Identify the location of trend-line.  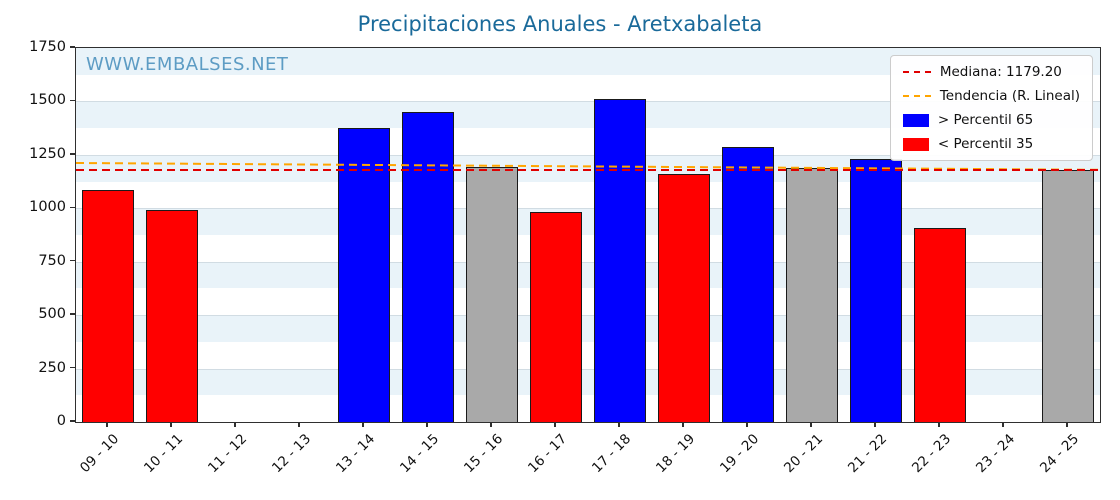
(588, 166).